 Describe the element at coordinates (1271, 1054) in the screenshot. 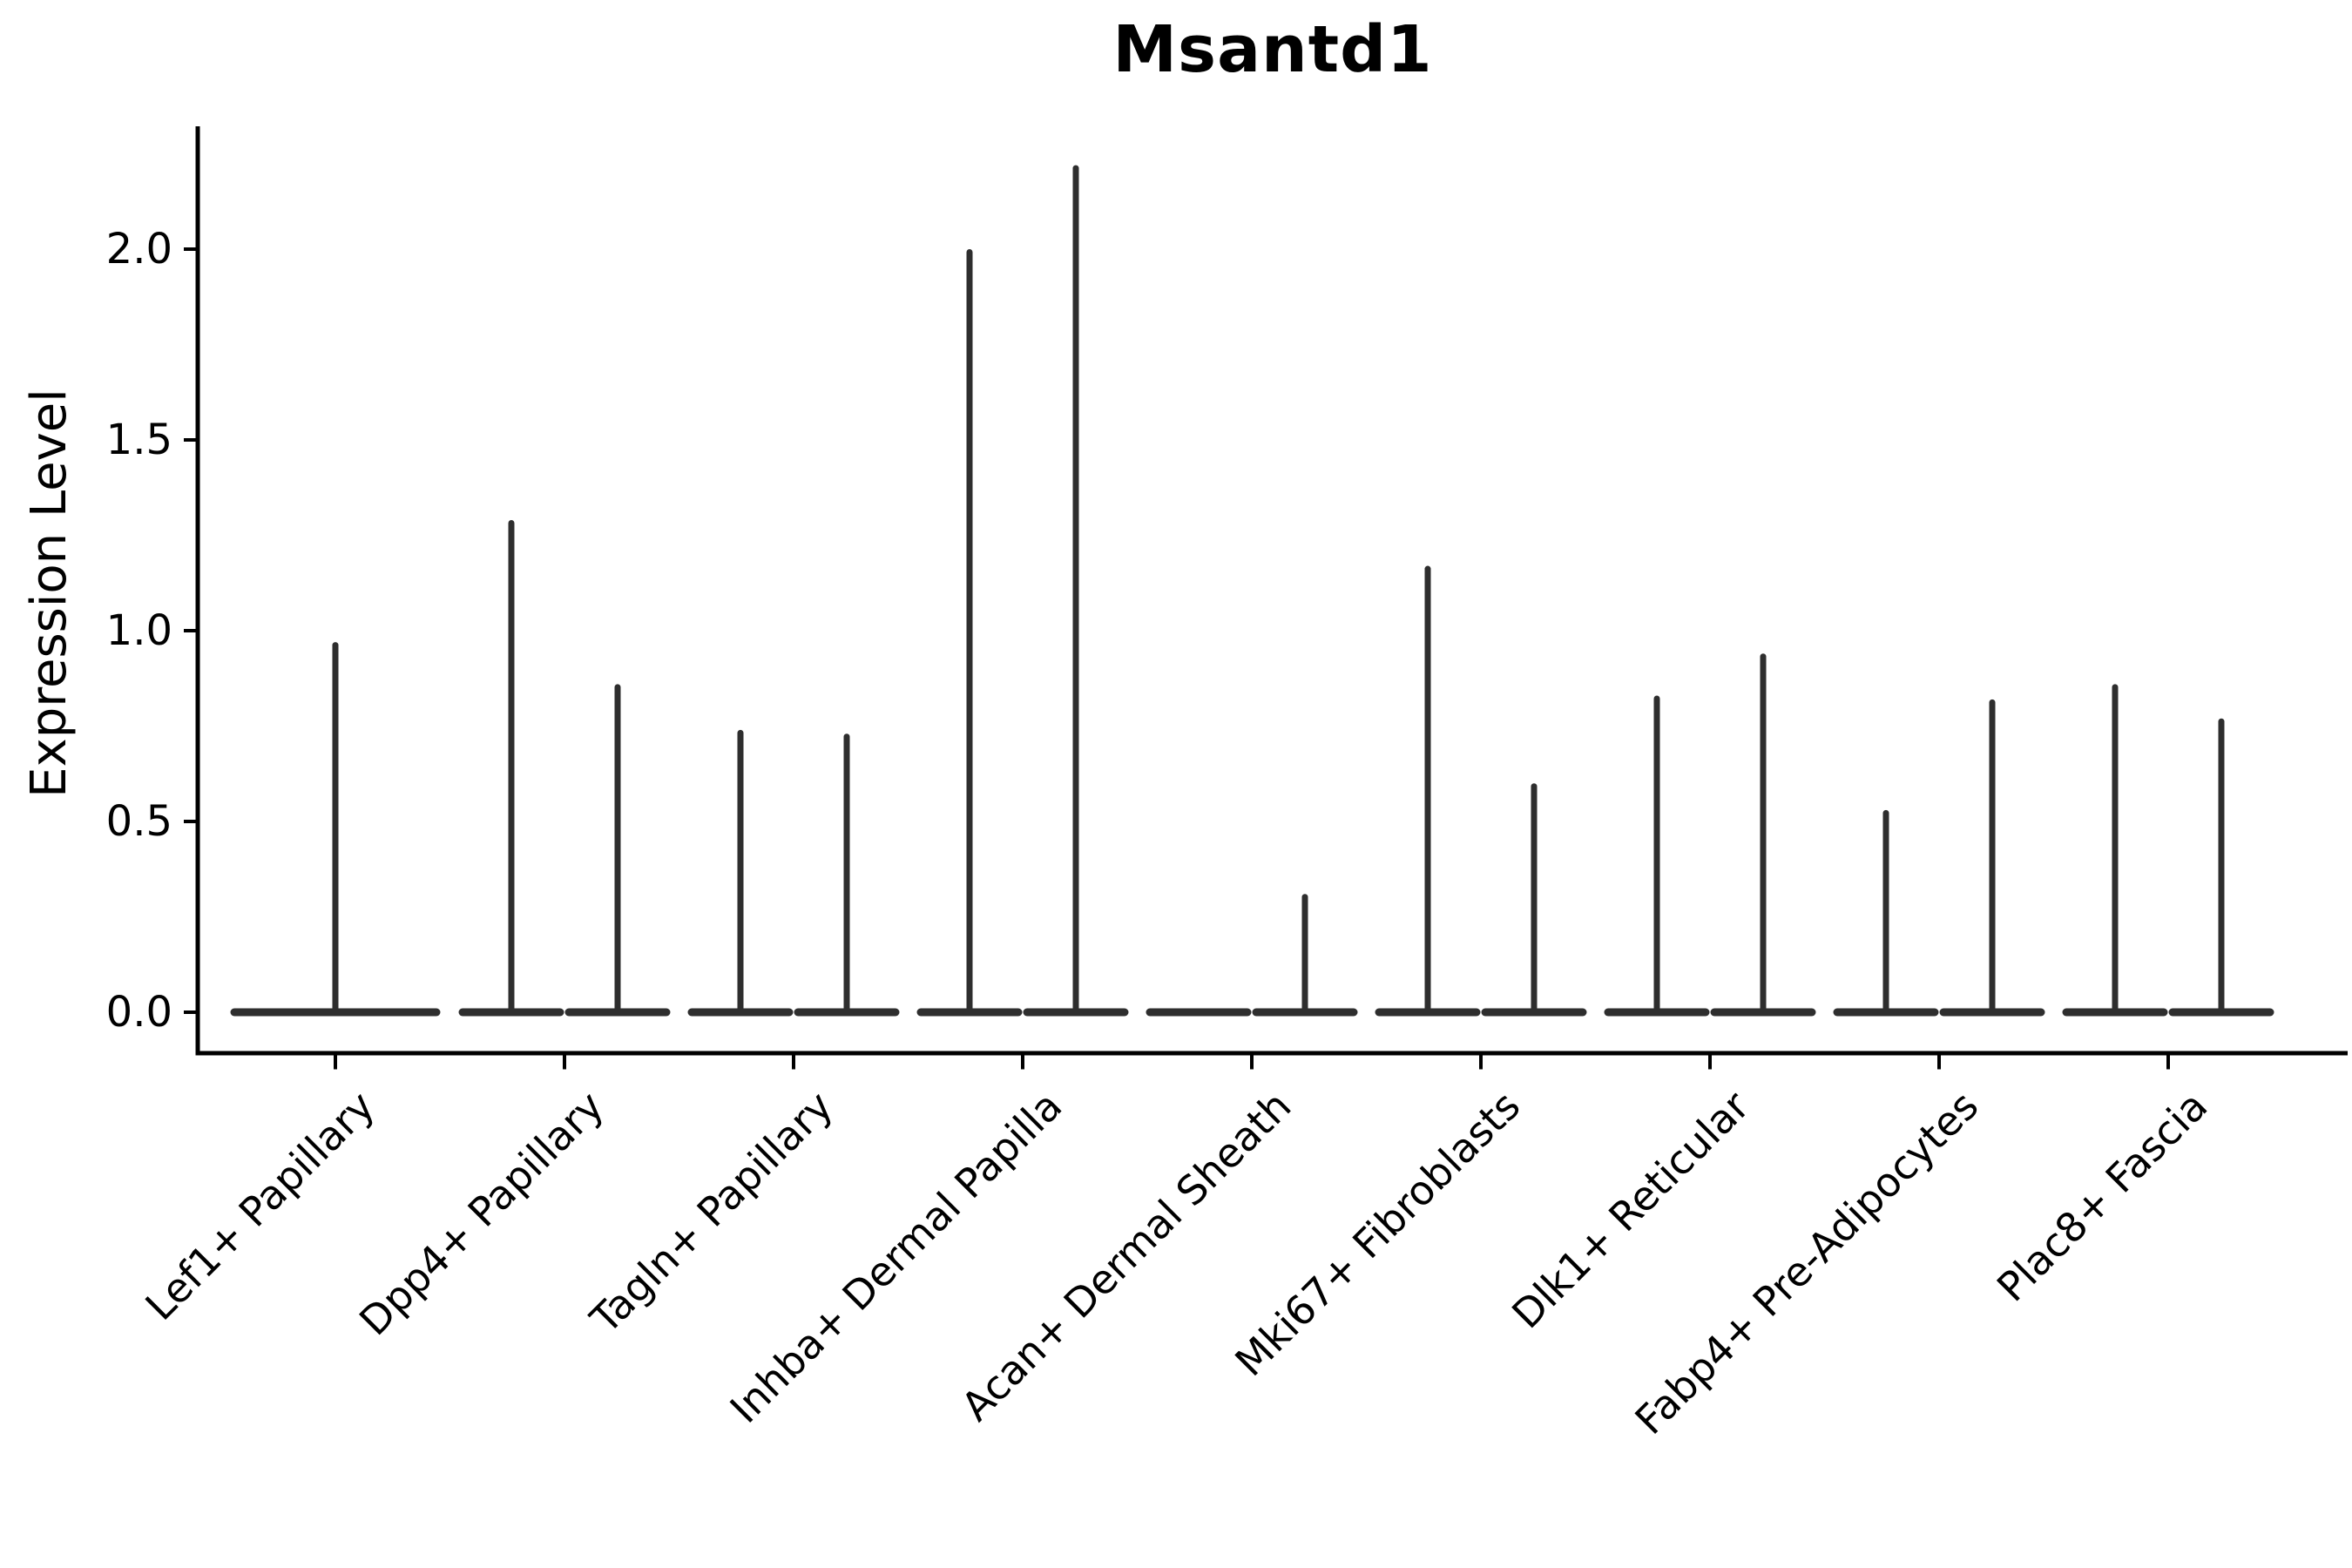

I see `x-axis-spine` at that location.